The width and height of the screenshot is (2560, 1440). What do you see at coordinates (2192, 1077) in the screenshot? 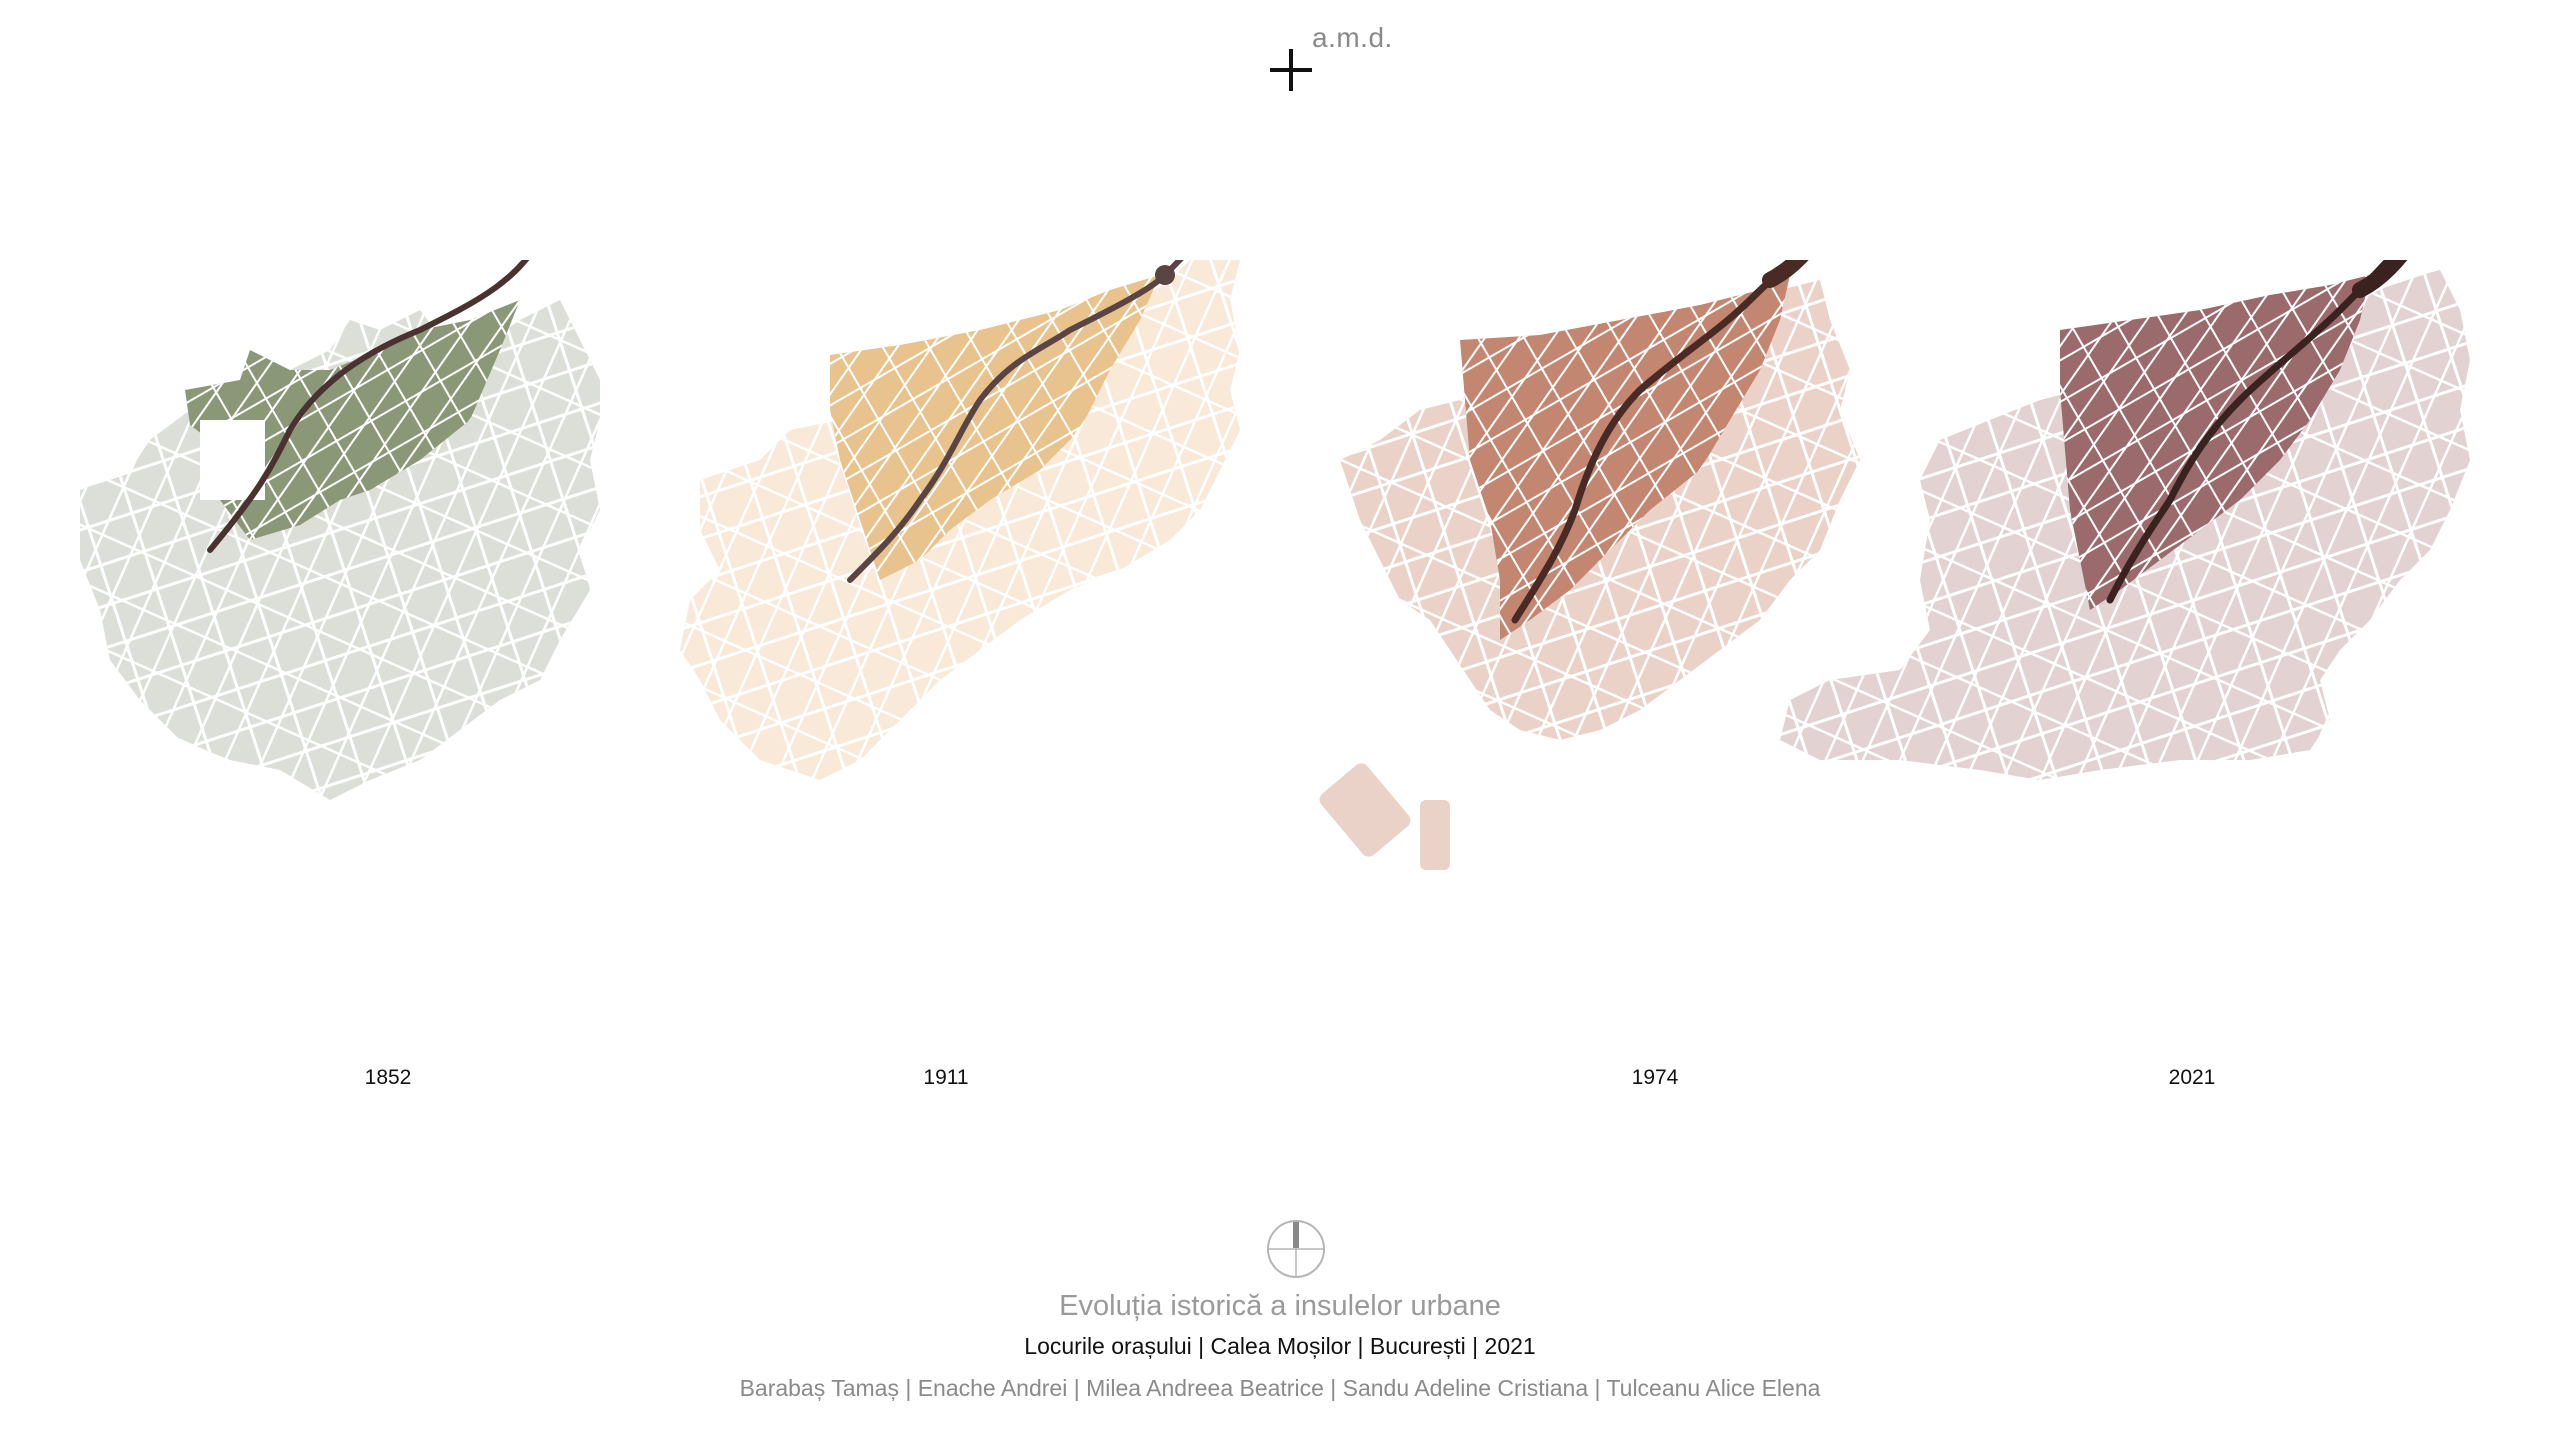
I see `year-label-2021: 2021` at bounding box center [2192, 1077].